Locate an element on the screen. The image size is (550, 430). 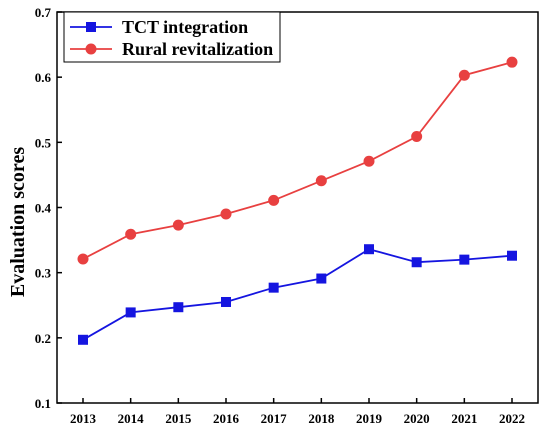
legend-label-tct-integration: TCT integration is located at coordinates (185, 27).